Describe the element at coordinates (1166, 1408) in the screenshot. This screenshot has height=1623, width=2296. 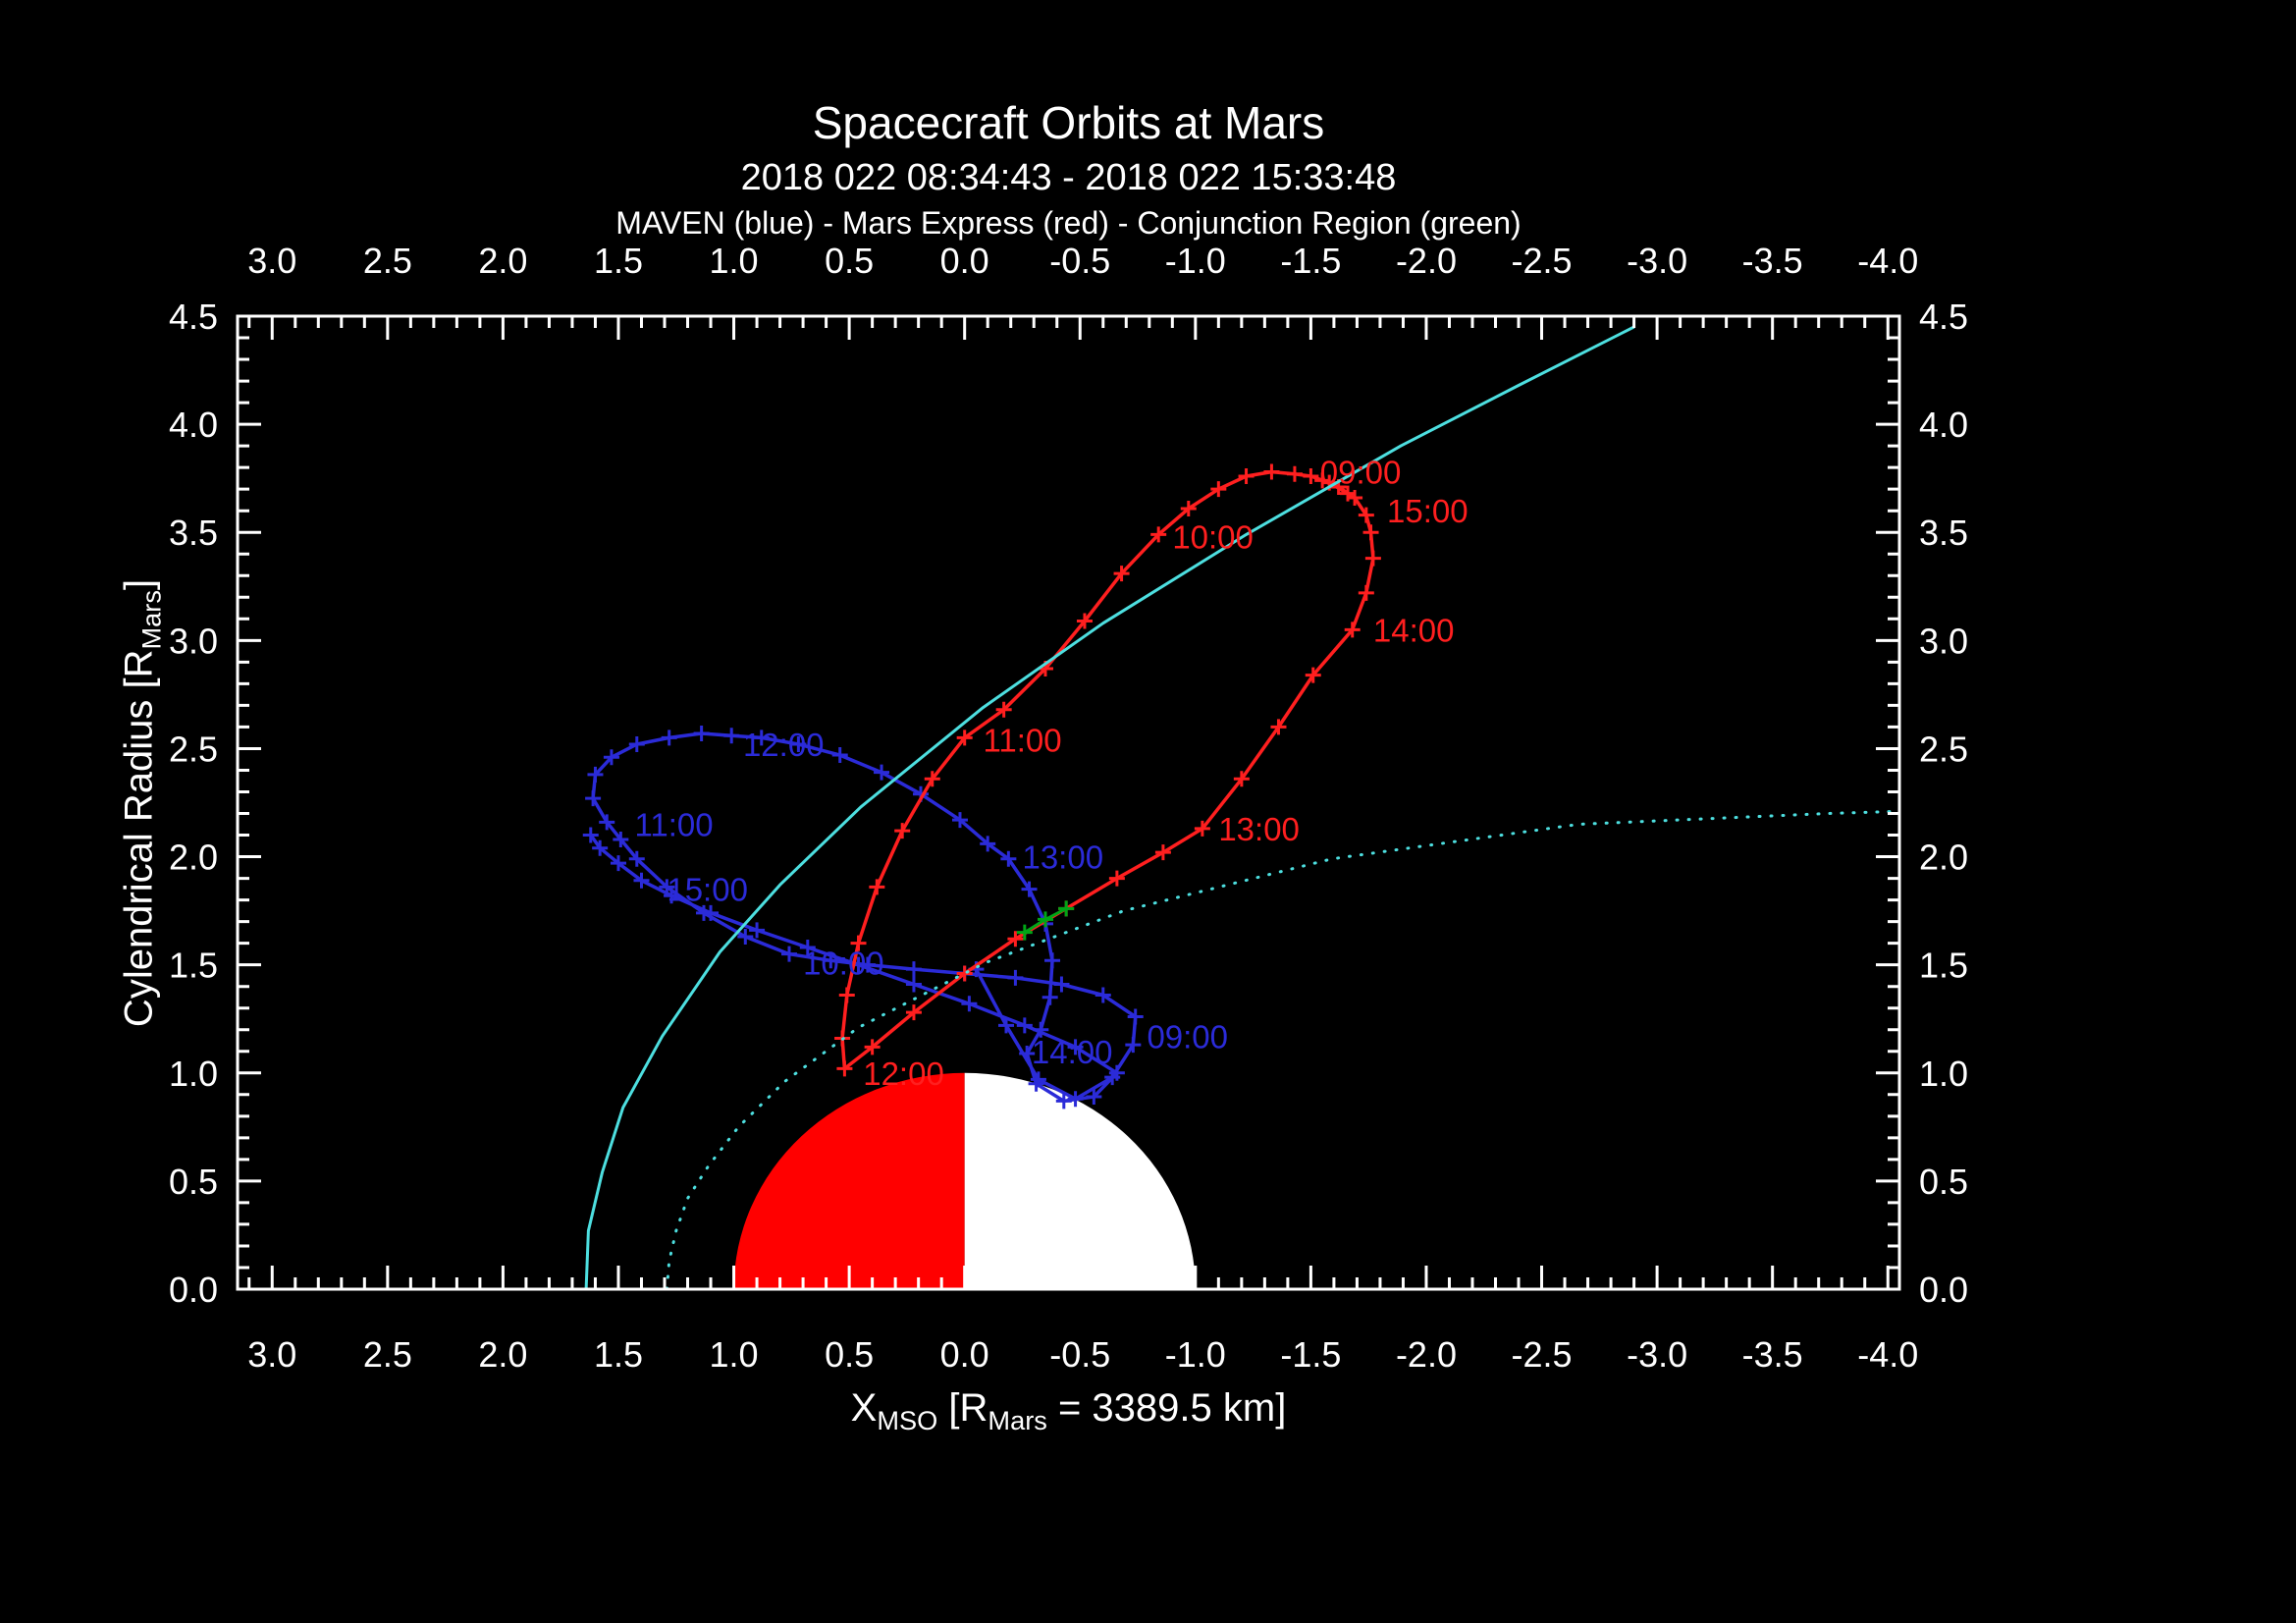
I see `x-axis-title-close: = 3389.5 km]` at that location.